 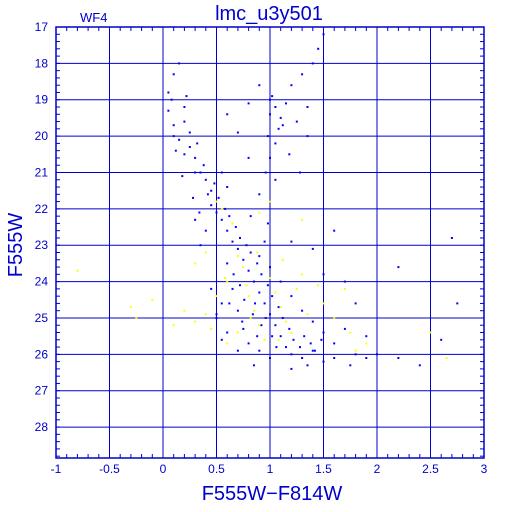 What do you see at coordinates (42, 318) in the screenshot?
I see `y-tick-label: 25` at bounding box center [42, 318].